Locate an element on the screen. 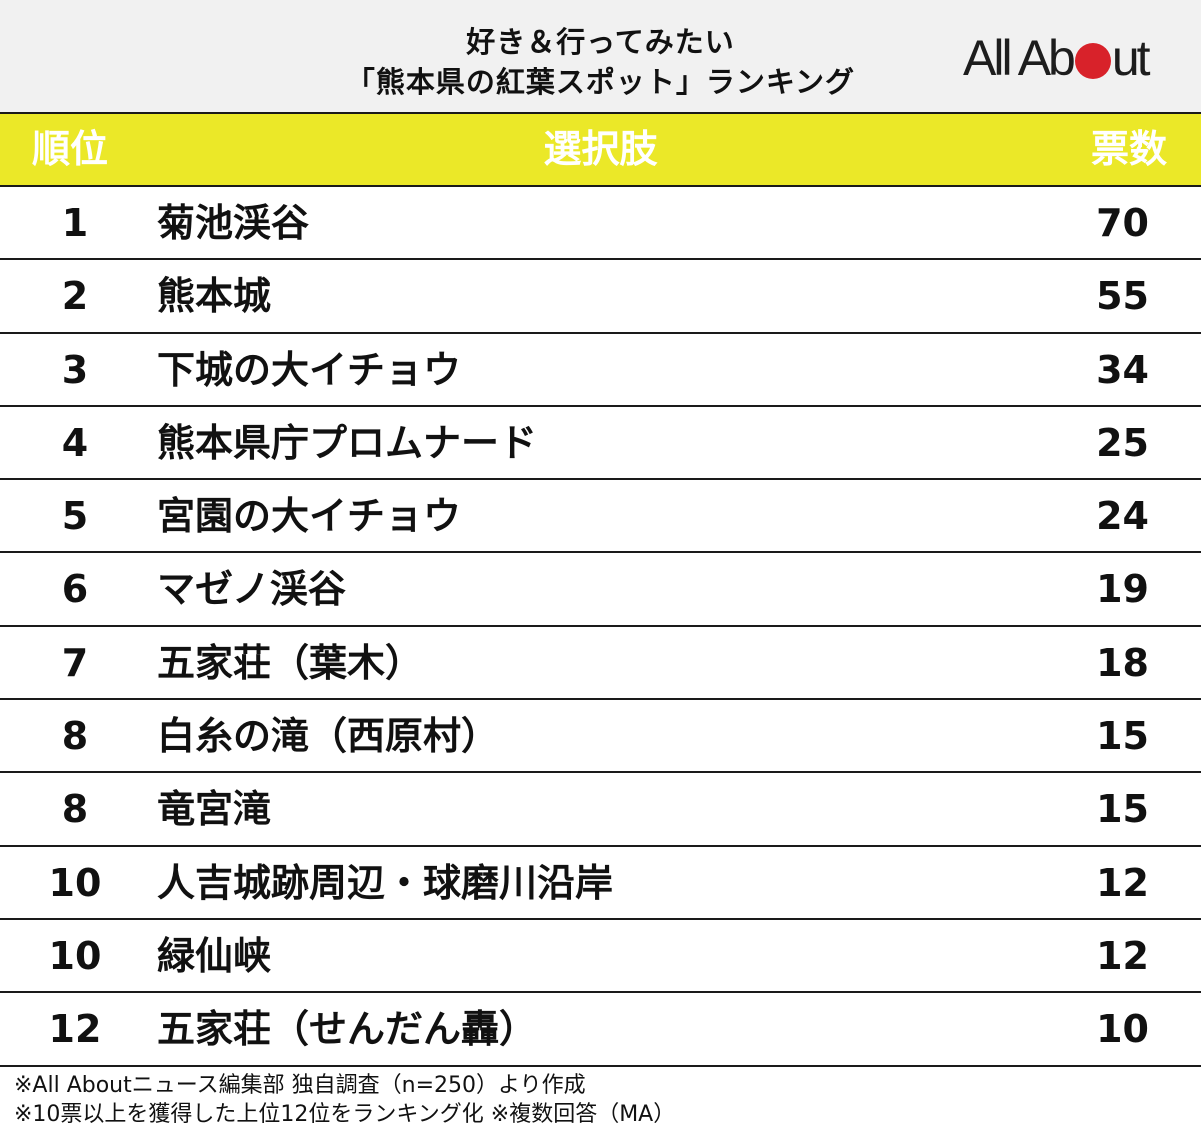  choice-cell: 五家荘（葉木） is located at coordinates (290, 662).